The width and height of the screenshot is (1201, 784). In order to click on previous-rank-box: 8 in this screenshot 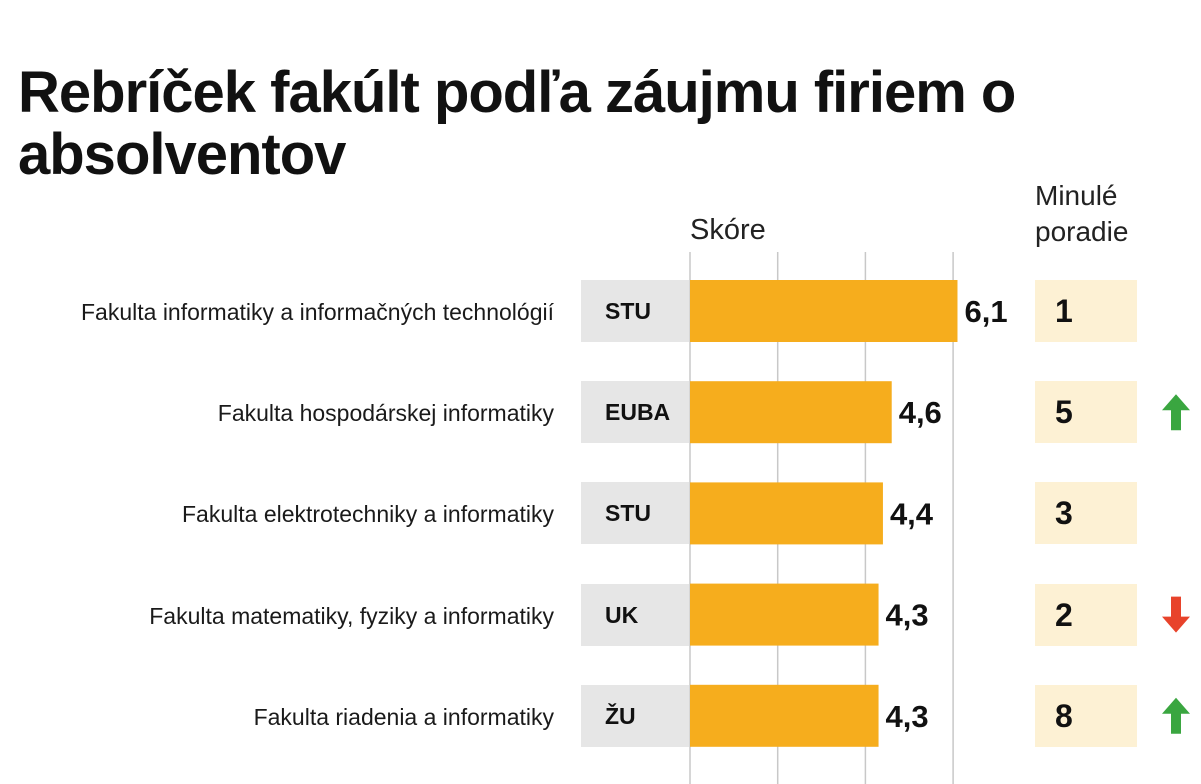, I will do `click(1086, 715)`.